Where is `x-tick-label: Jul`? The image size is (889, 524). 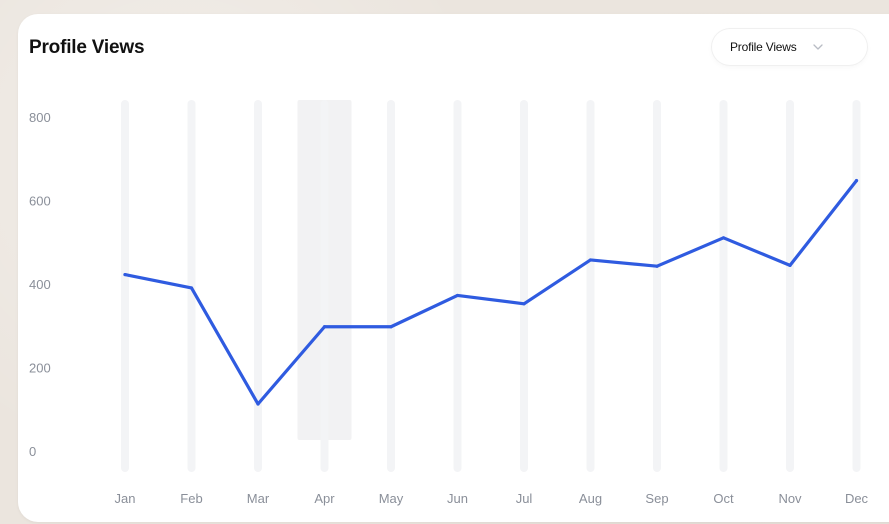 x-tick-label: Jul is located at coordinates (524, 498).